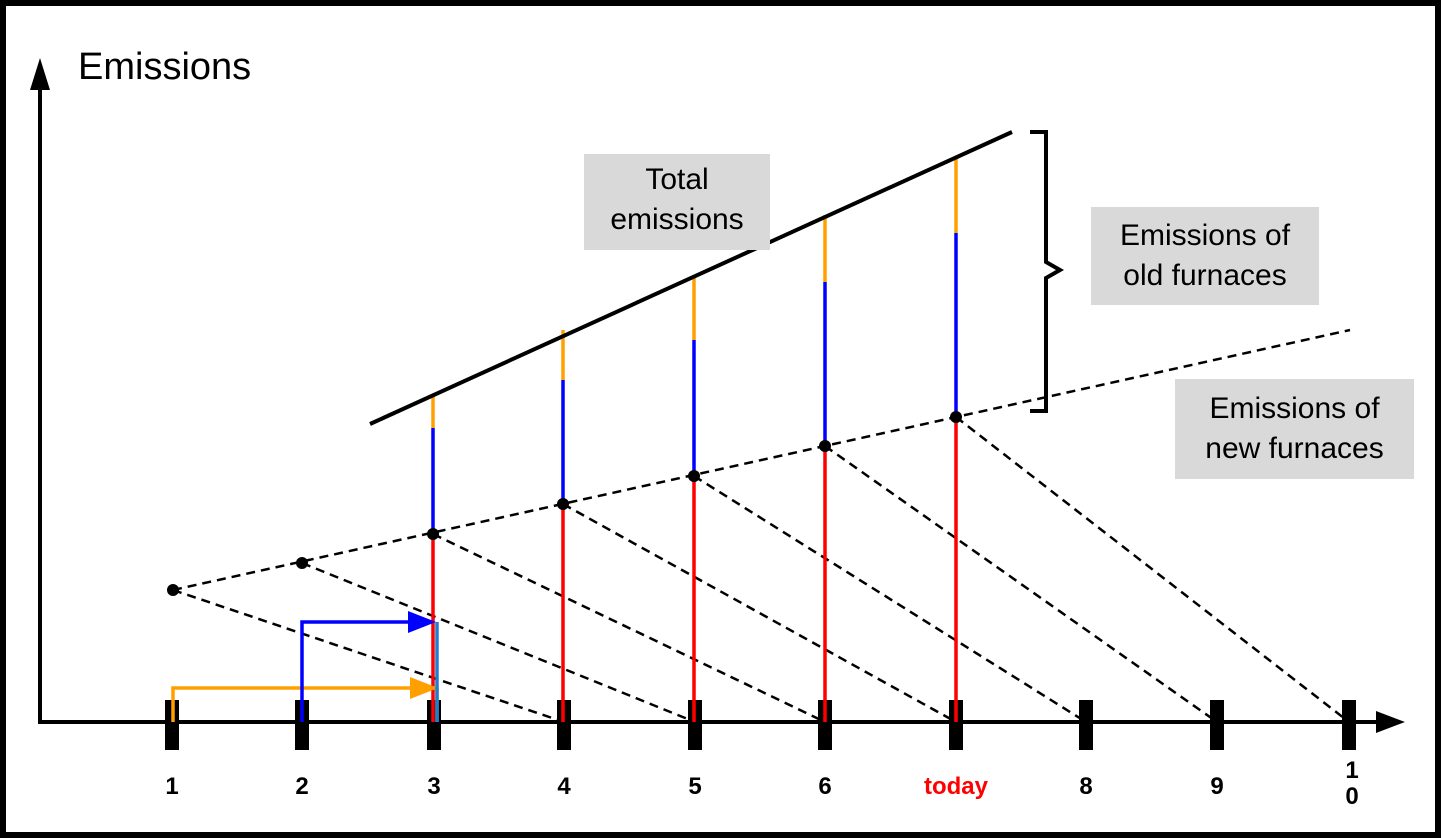 This screenshot has width=1441, height=838. I want to click on tick-marks, so click(760, 725).